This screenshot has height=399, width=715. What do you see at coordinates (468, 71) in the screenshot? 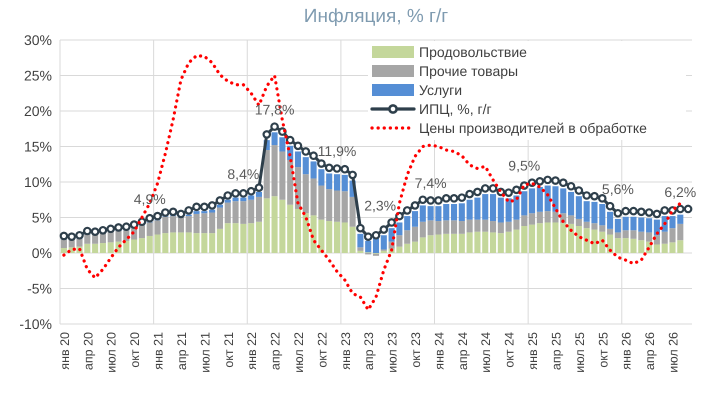
I see `legend-label: Прочие товары` at bounding box center [468, 71].